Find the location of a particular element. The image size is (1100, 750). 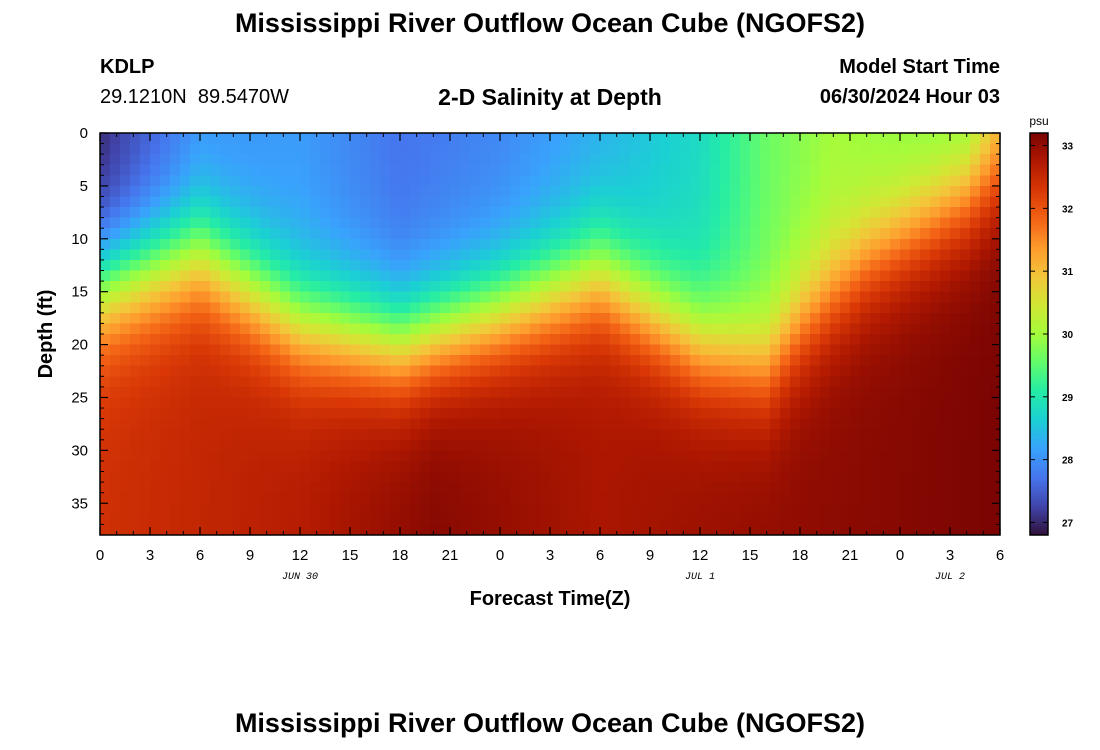

y-tick-label: 20 is located at coordinates (79, 345).